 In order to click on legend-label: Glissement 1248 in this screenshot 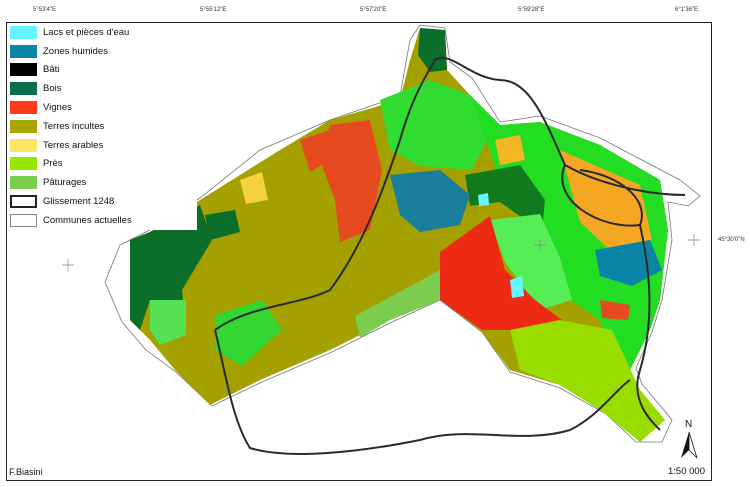, I will do `click(79, 202)`.